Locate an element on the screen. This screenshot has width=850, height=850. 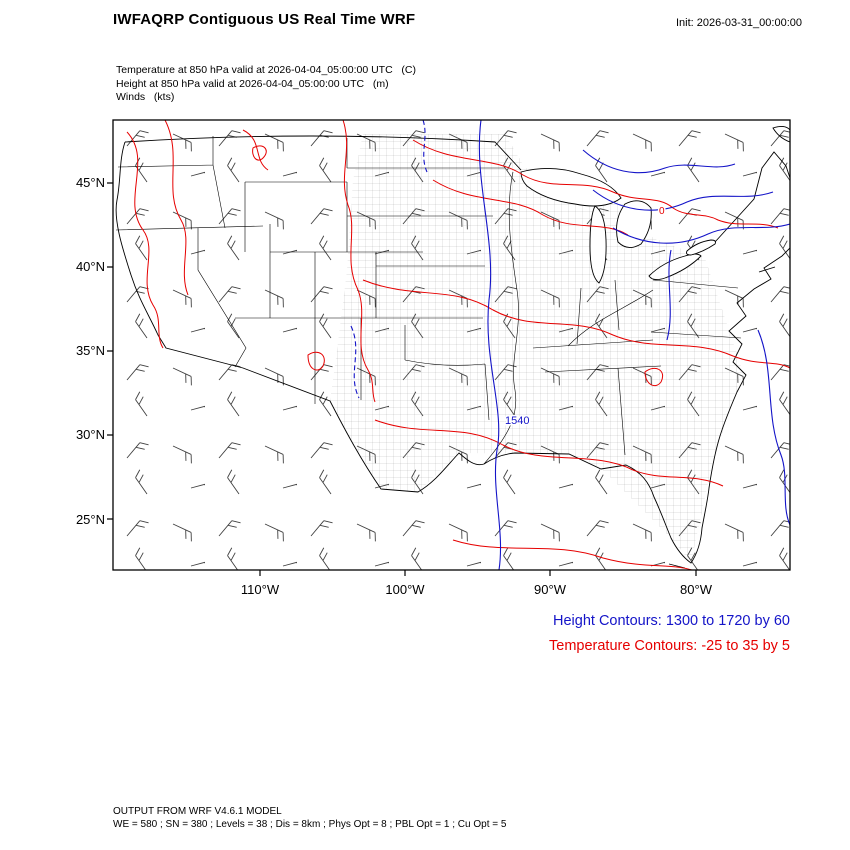
init-time-label: Init: 2026-03-31_00:00:00 is located at coordinates (739, 23).